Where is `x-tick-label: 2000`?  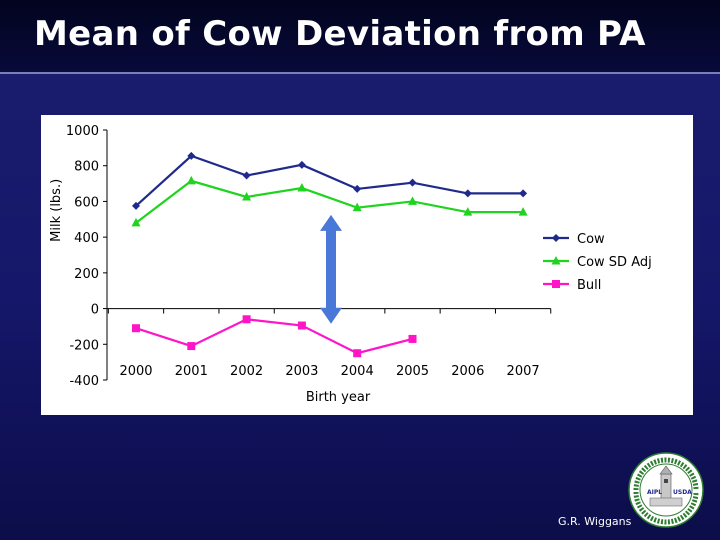 x-tick-label: 2000 is located at coordinates (135, 371).